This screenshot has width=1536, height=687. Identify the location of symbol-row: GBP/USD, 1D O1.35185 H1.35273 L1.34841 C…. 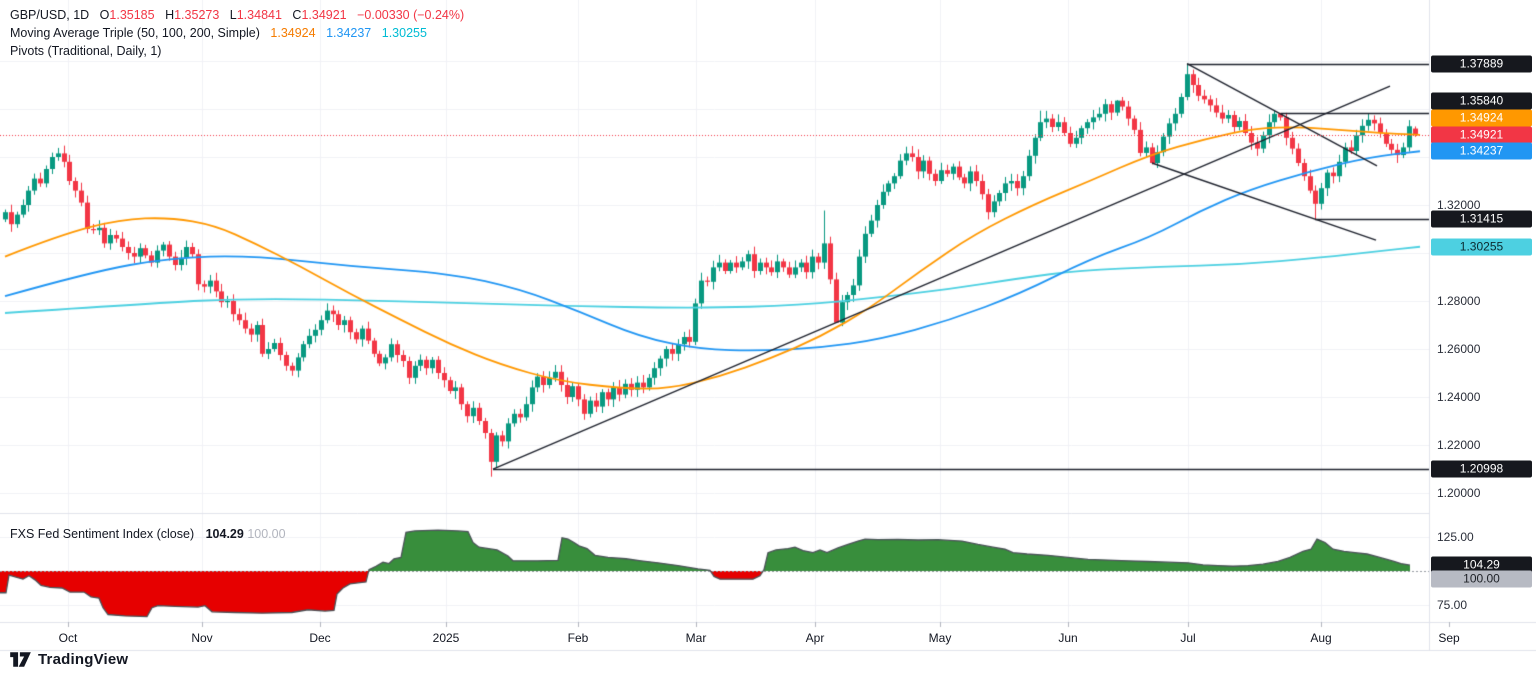
(237, 15).